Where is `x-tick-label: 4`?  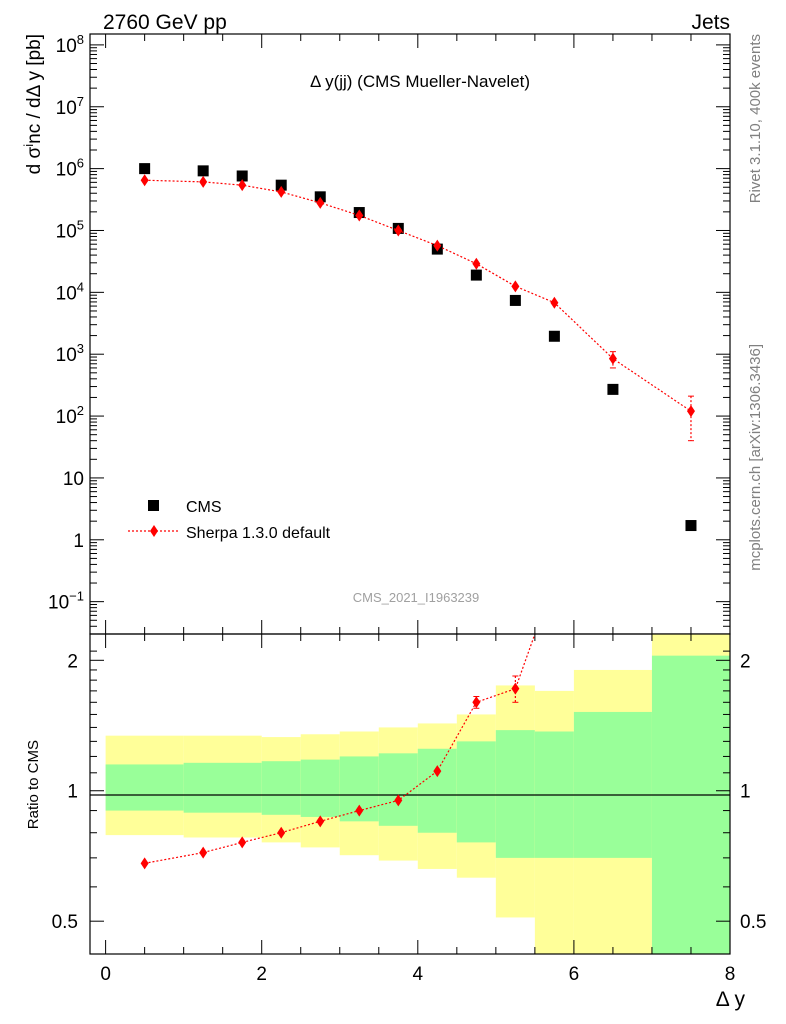 x-tick-label: 4 is located at coordinates (418, 974).